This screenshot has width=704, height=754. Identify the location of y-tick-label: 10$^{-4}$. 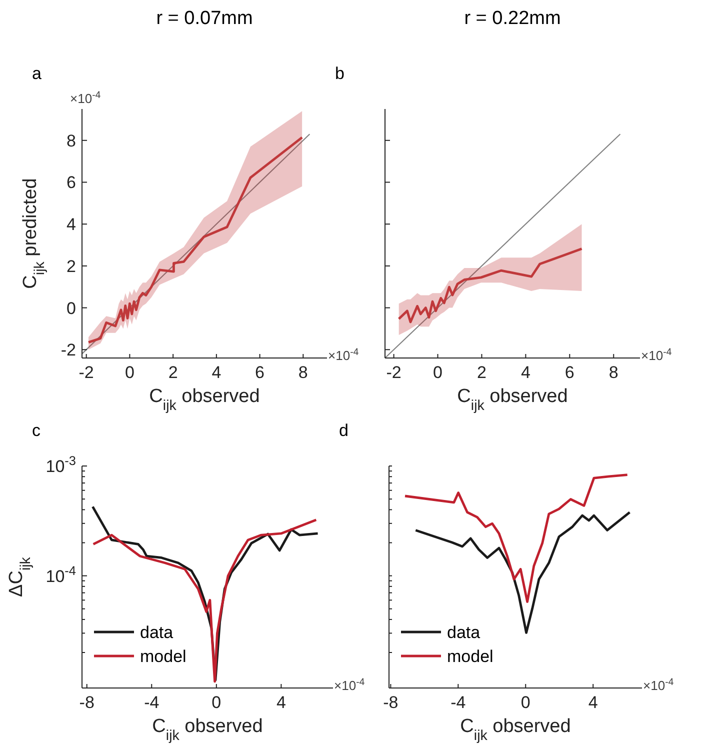
(61, 574).